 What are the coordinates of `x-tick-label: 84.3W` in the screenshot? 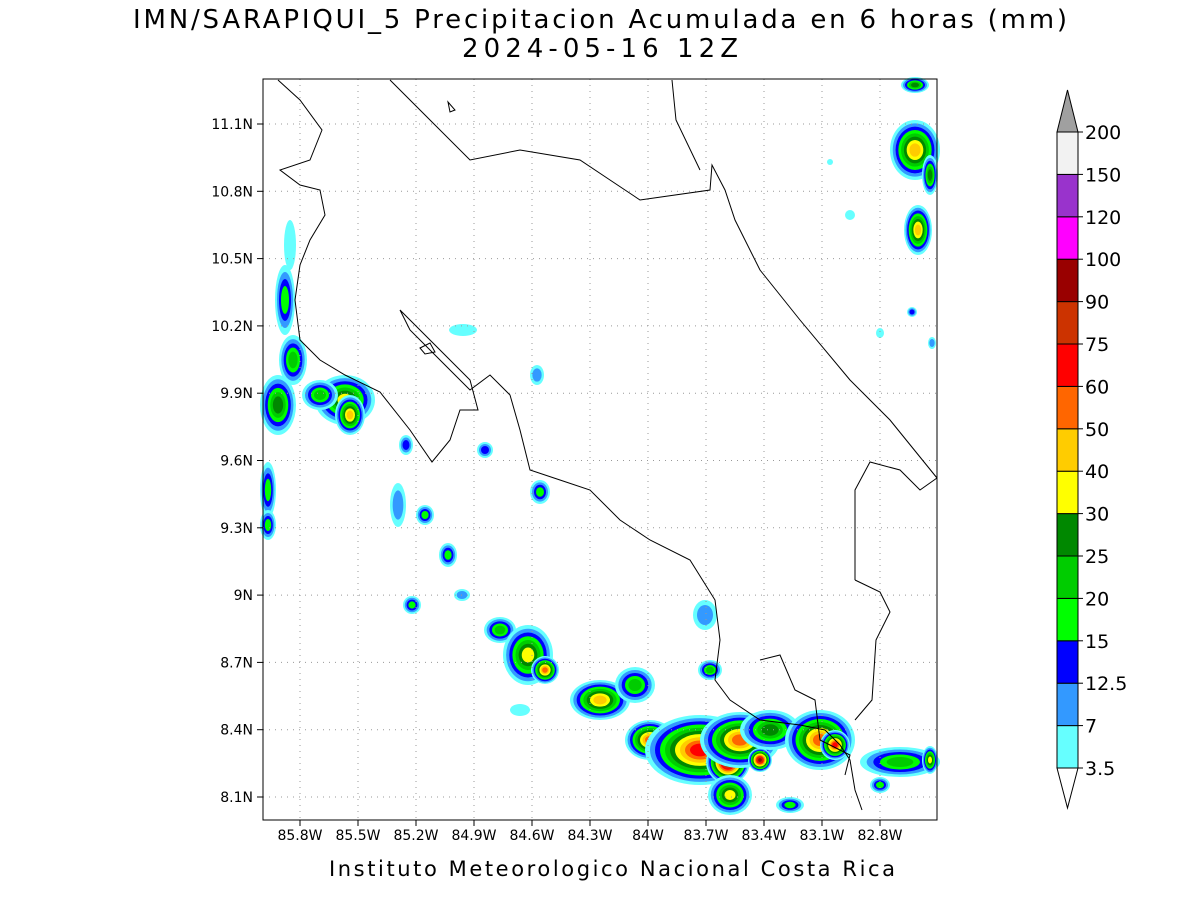 It's located at (589, 836).